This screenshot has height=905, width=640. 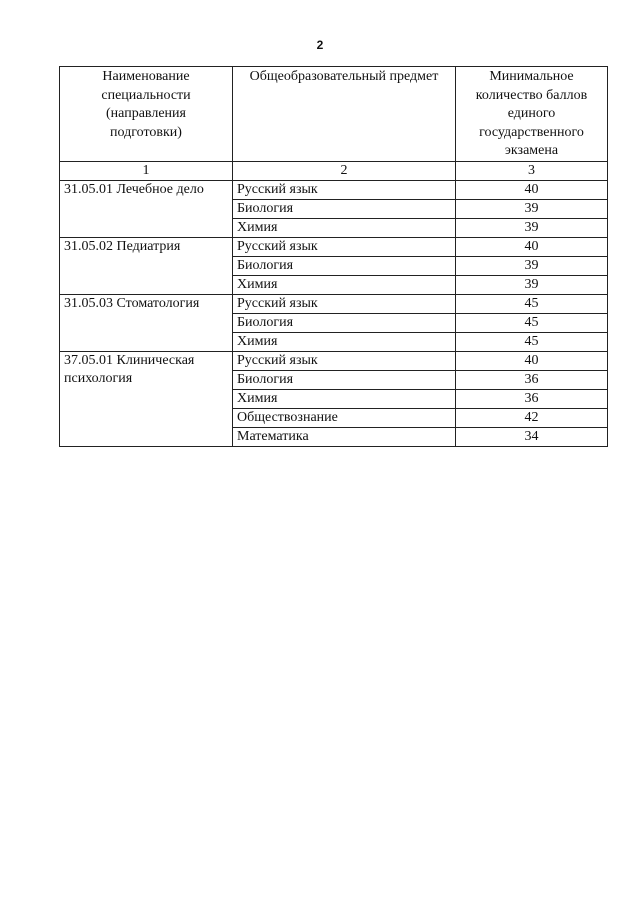 I want to click on score-cell: 34, so click(x=531, y=436).